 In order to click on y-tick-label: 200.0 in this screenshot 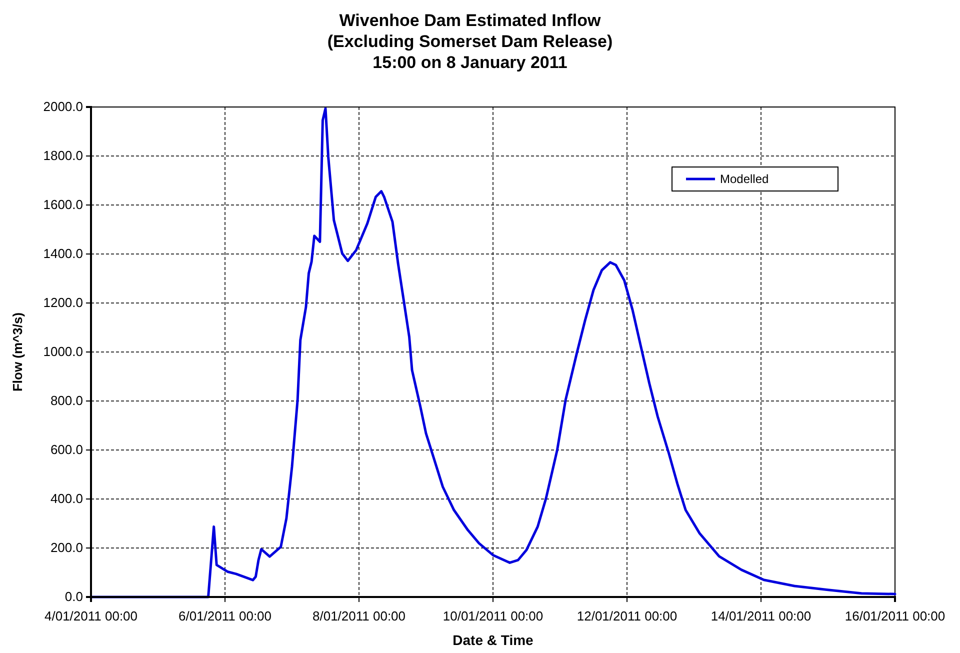, I will do `click(66, 548)`.